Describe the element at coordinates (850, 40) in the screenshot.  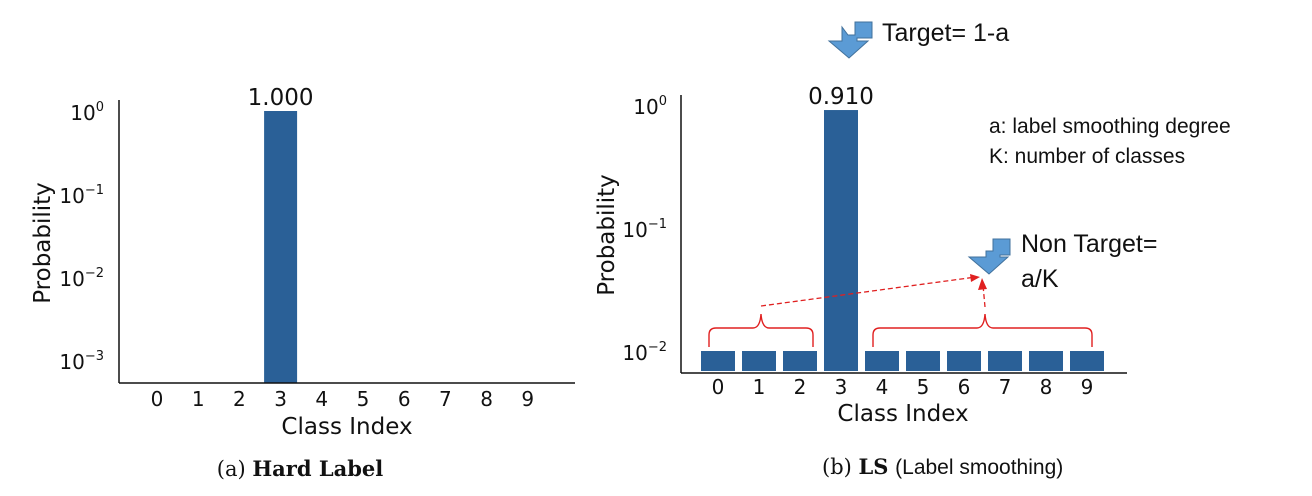
I see `target-arrow-icon` at that location.